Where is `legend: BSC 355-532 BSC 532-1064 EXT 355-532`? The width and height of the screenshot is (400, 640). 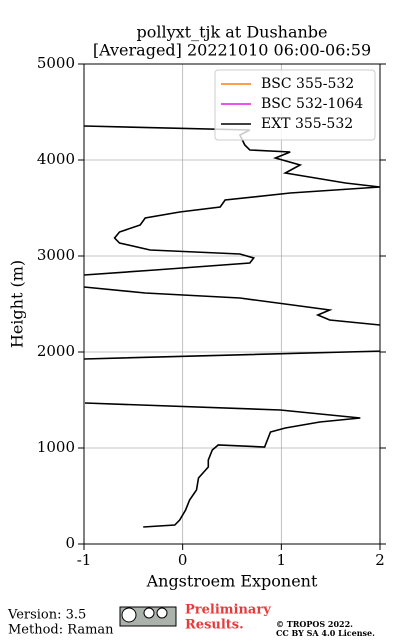 legend: BSC 355-532 BSC 532-1064 EXT 355-532 is located at coordinates (295, 105).